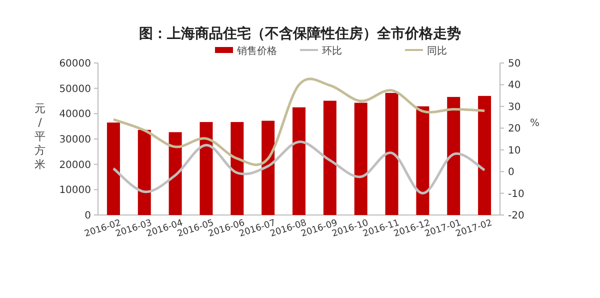 Image resolution: width=600 pixels, height=298 pixels. I want to click on y-tick-label: 20000, so click(75, 165).